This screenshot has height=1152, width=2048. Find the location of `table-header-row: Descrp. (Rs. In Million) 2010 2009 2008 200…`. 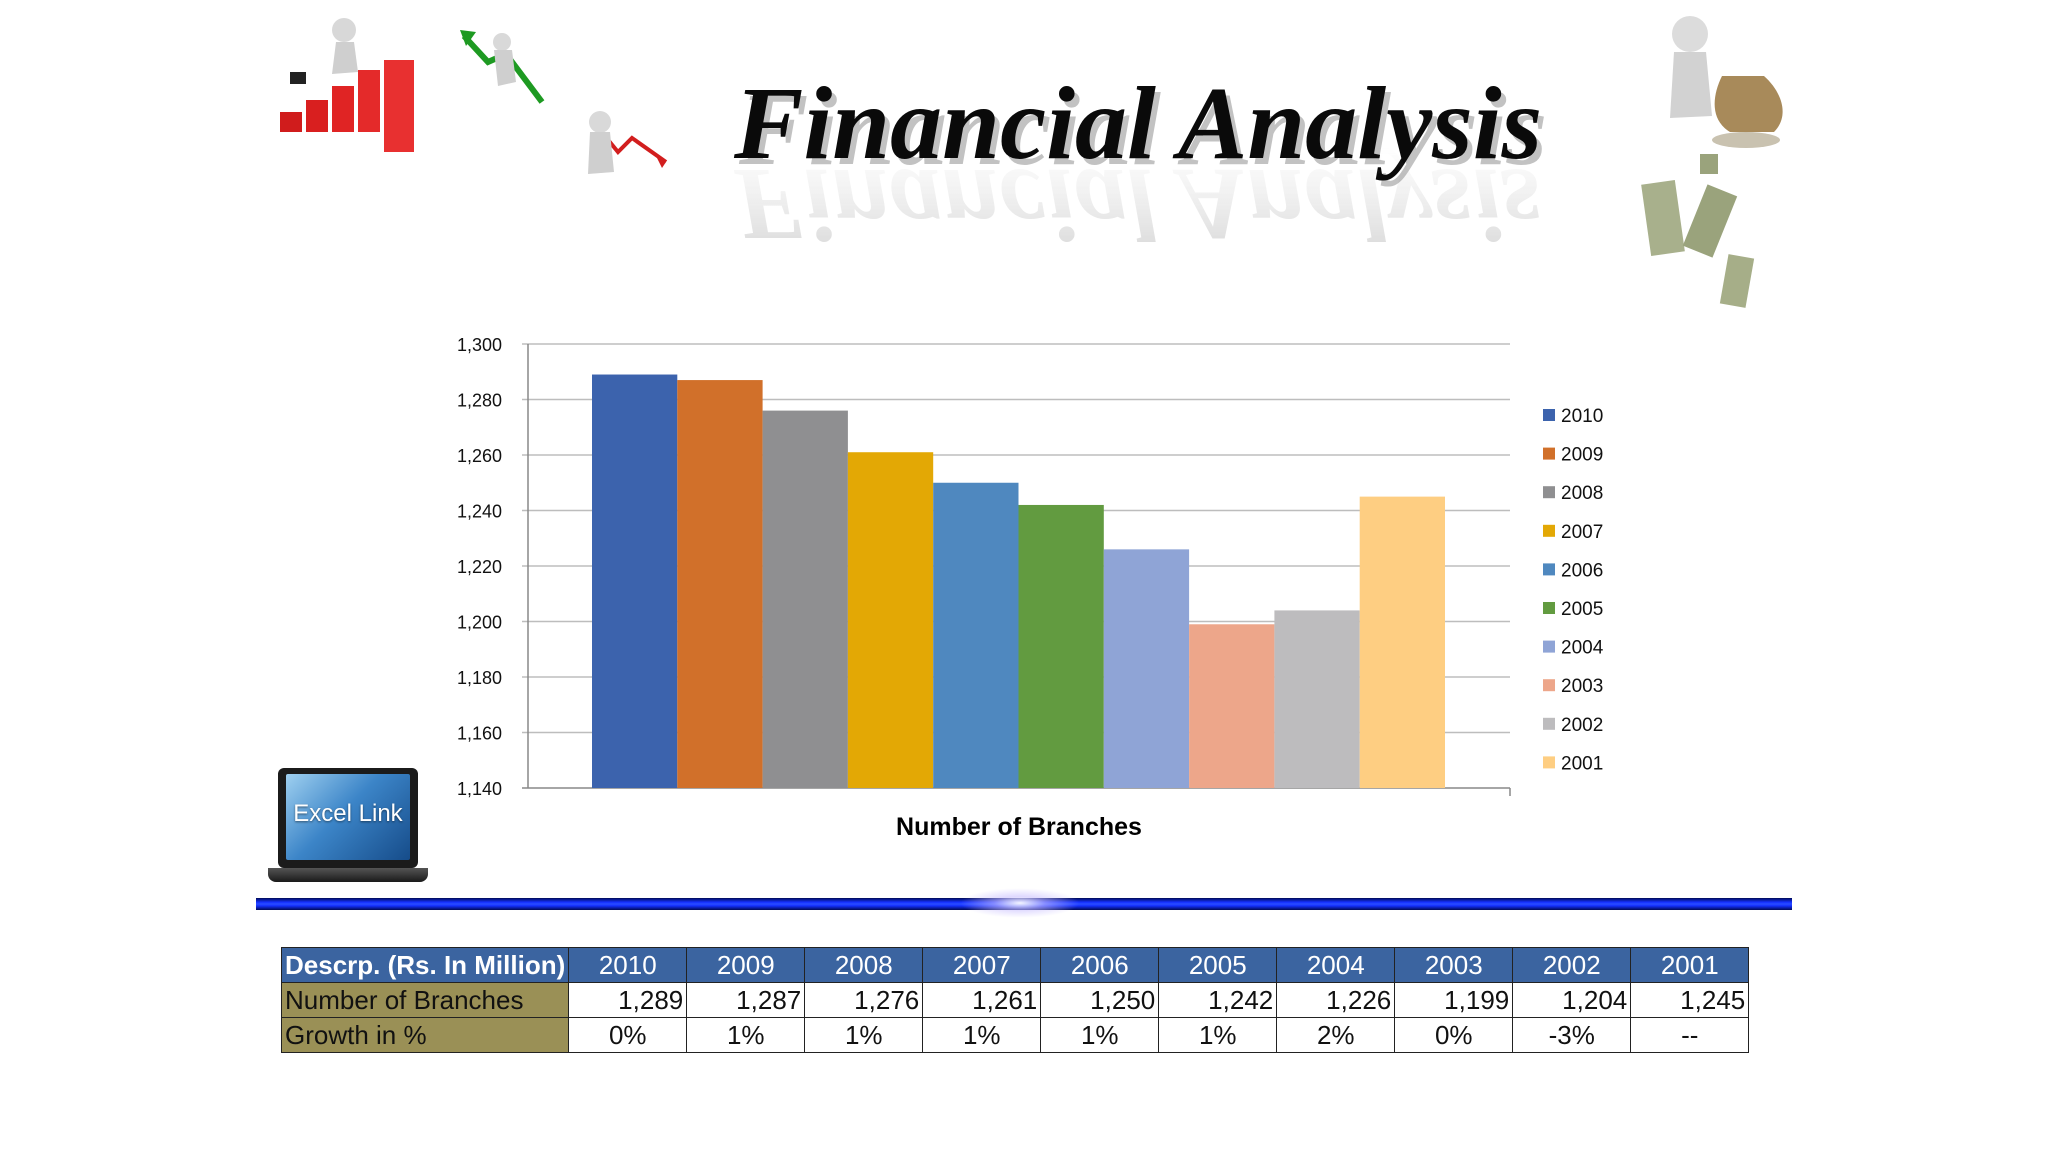

table-header-row: Descrp. (Rs. In Million) 2010 2009 2008 200… is located at coordinates (1015, 965).